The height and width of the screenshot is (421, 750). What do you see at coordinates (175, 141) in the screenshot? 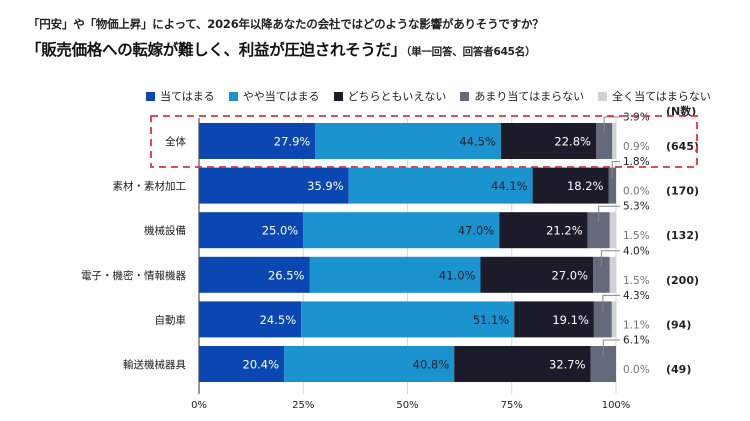
I see `category-label-0: 全体` at bounding box center [175, 141].